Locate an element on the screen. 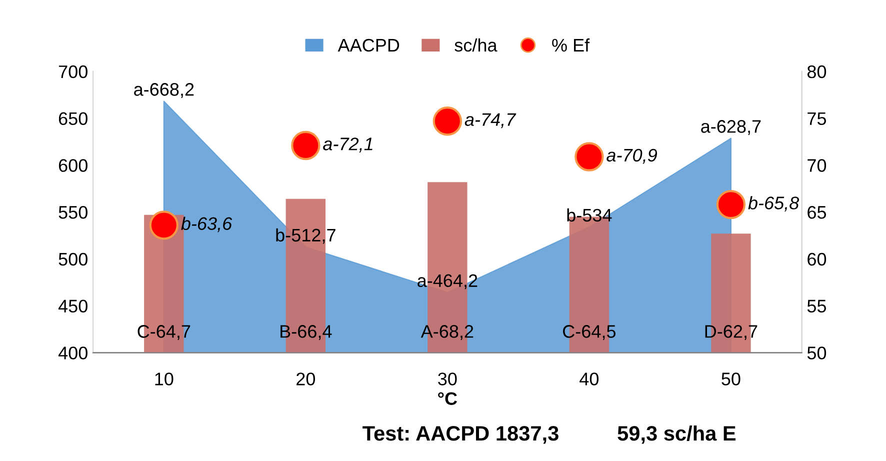 This screenshot has height=461, width=886. data-label: a-72,1 is located at coordinates (347, 145).